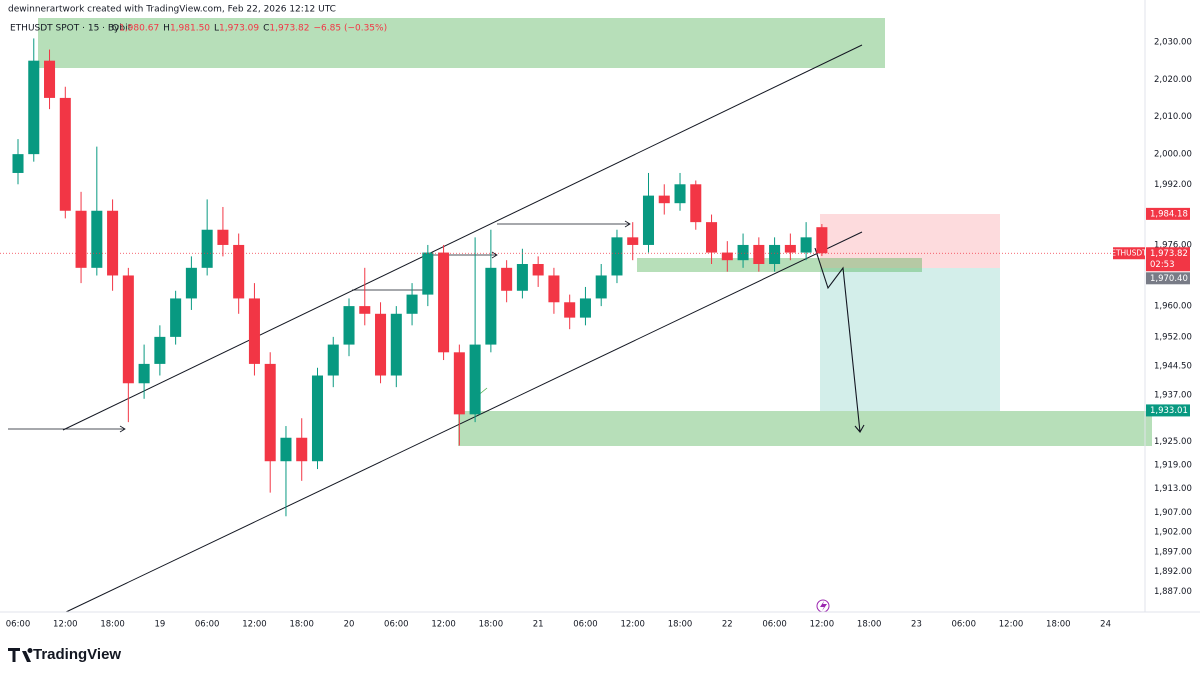 The height and width of the screenshot is (673, 1200). Describe the element at coordinates (216, 29) in the screenshot. I see `ohlc-key: L` at that location.